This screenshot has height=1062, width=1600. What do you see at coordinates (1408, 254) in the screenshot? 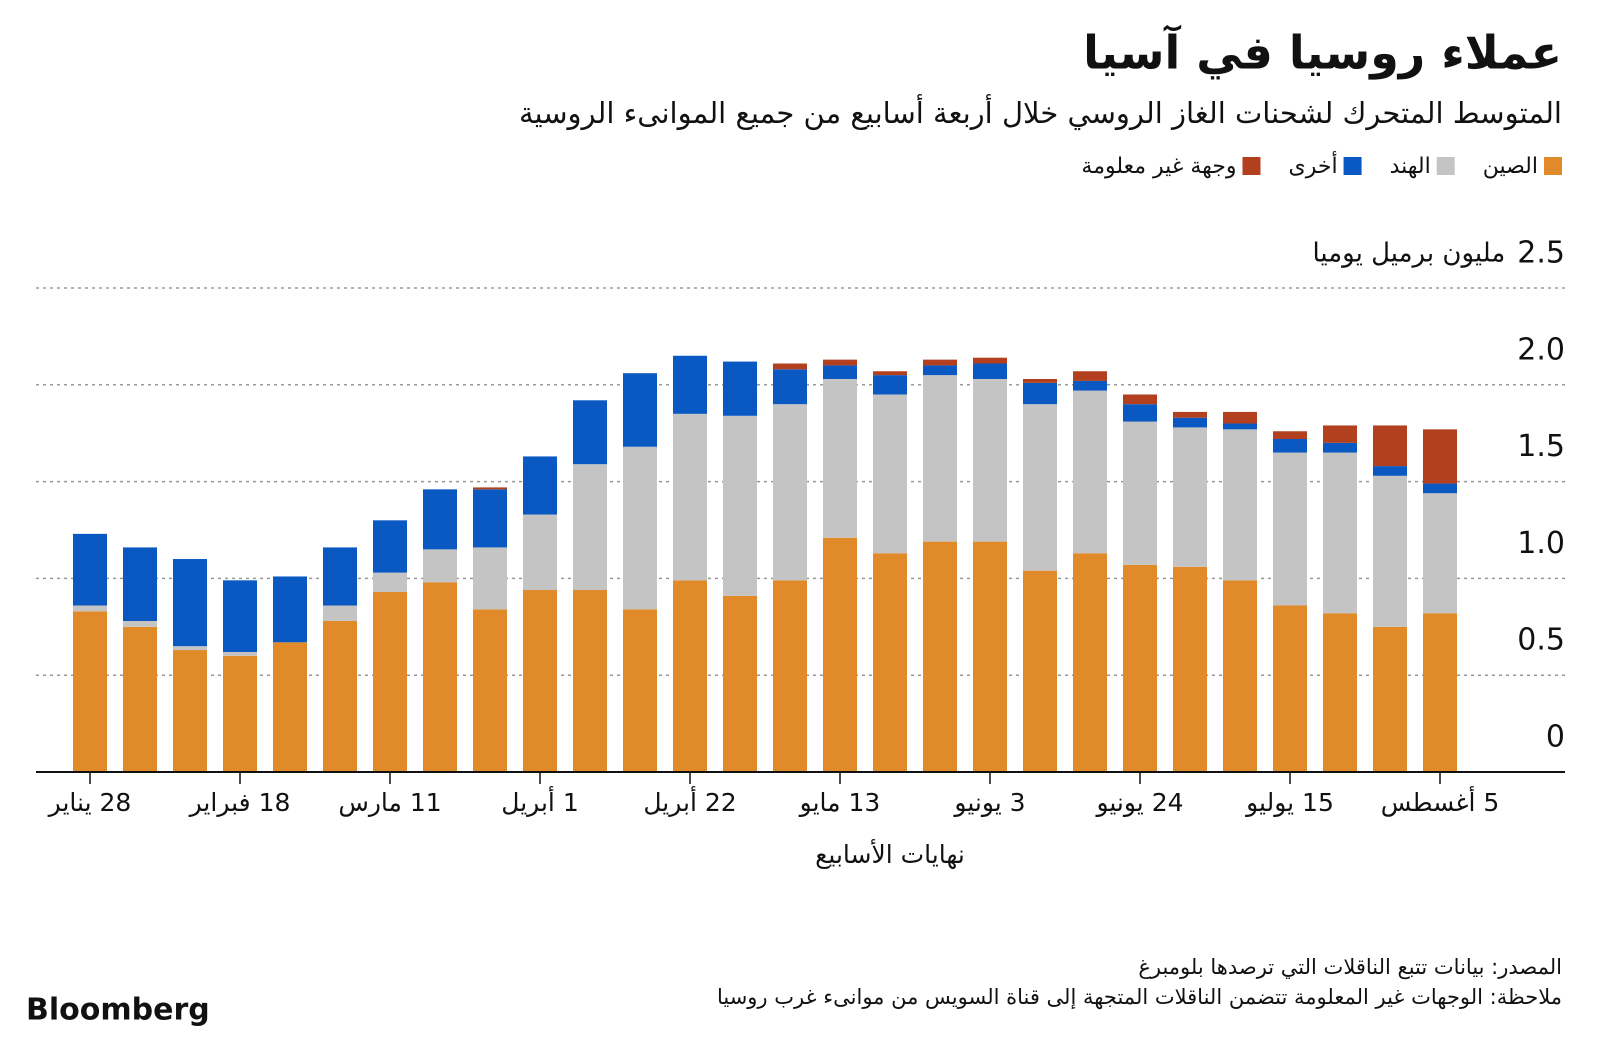
I see `y-axis-label: مليون برميل يوميا` at bounding box center [1408, 254].